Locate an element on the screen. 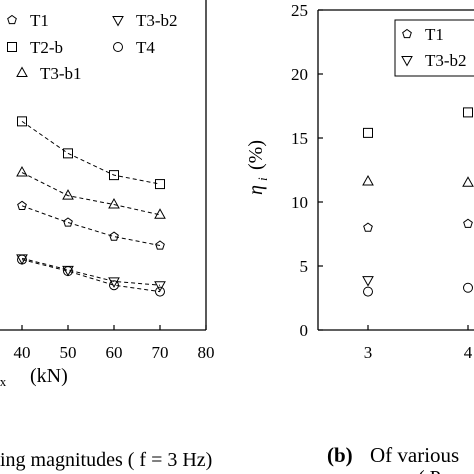 Image resolution: width=474 pixels, height=474 pixels. legend-label: T4 is located at coordinates (145, 47).